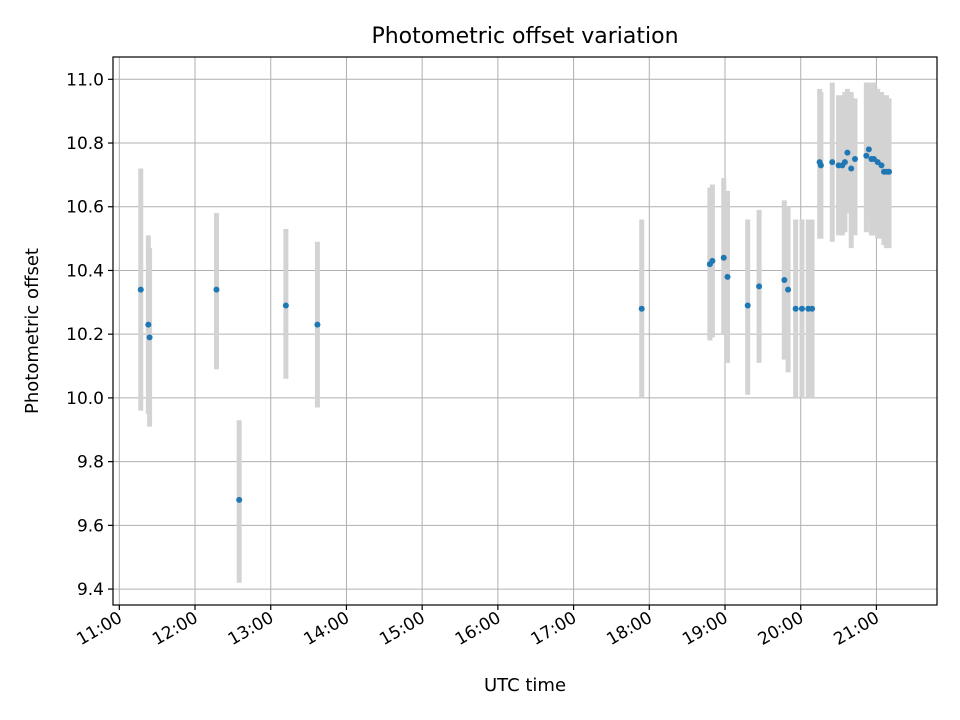  What do you see at coordinates (85, 80) in the screenshot?
I see `y-tick-label: 11.0` at bounding box center [85, 80].